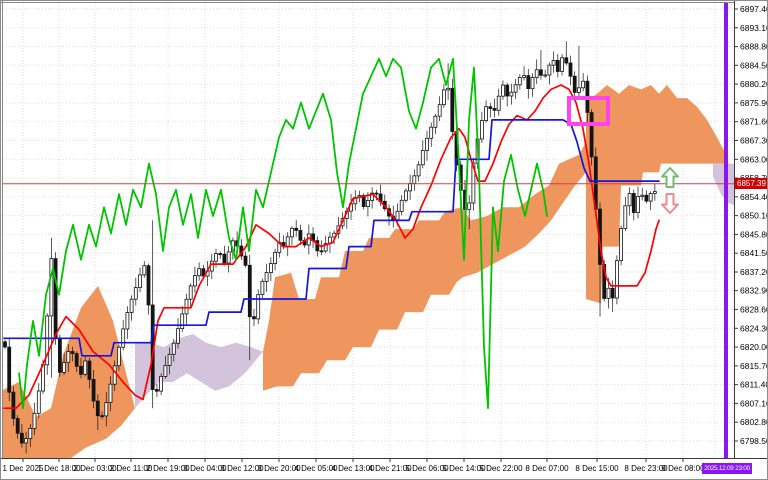  I want to click on time-tick-label: 4 Dec 05:00, so click(316, 468).